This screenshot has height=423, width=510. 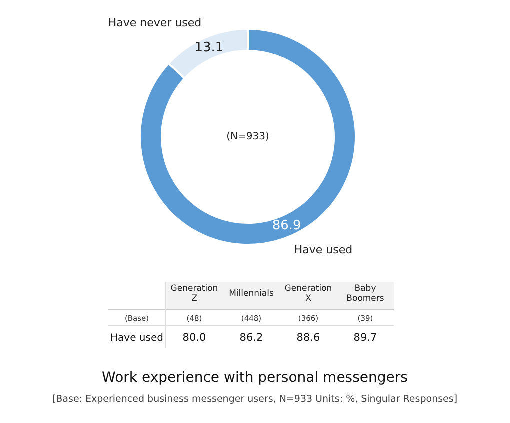 What do you see at coordinates (255, 378) in the screenshot?
I see `text: Work experience with personal messengers` at bounding box center [255, 378].